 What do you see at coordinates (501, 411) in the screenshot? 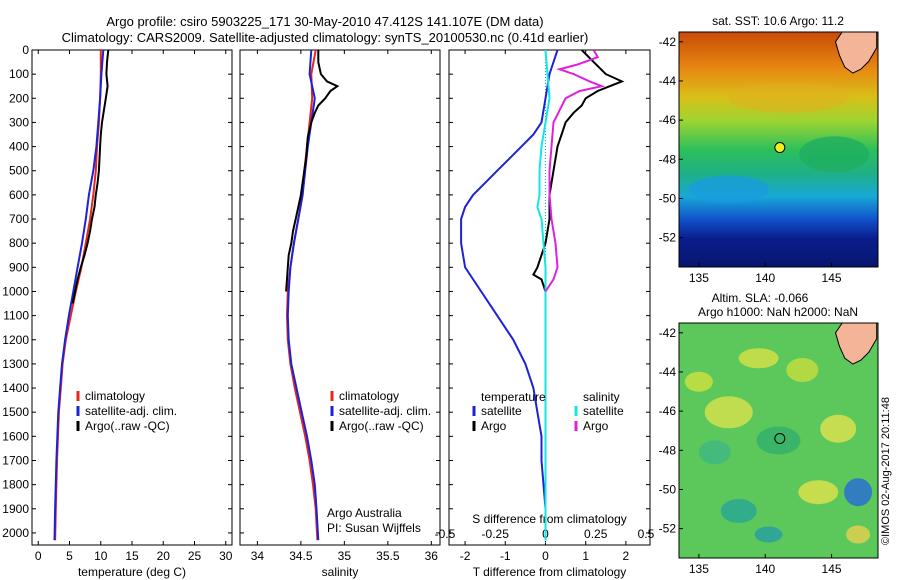
I see `legend-temperature-label: satellite` at bounding box center [501, 411].